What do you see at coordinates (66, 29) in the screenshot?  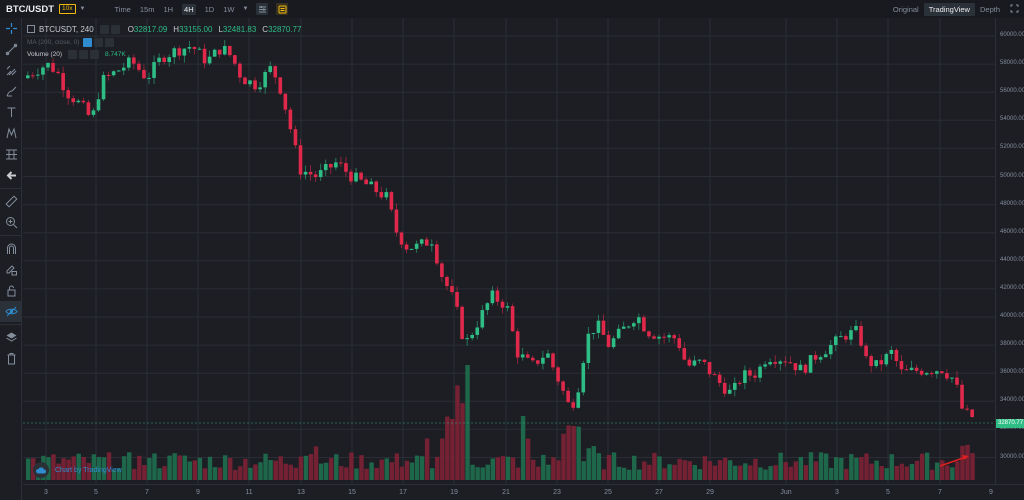 I see `legend-symbol: BTCUSDT, 240` at bounding box center [66, 29].